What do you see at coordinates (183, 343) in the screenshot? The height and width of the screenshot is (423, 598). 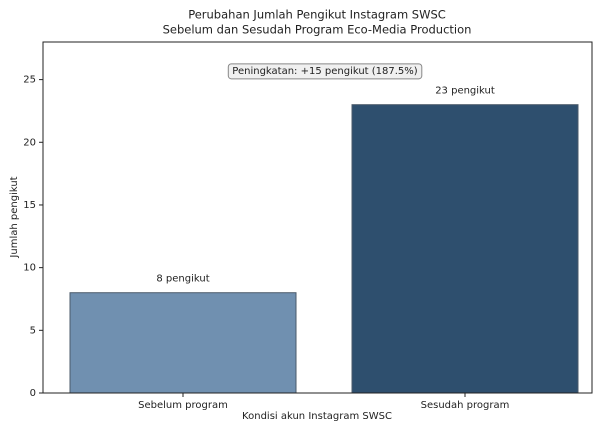 I see `bar` at bounding box center [183, 343].